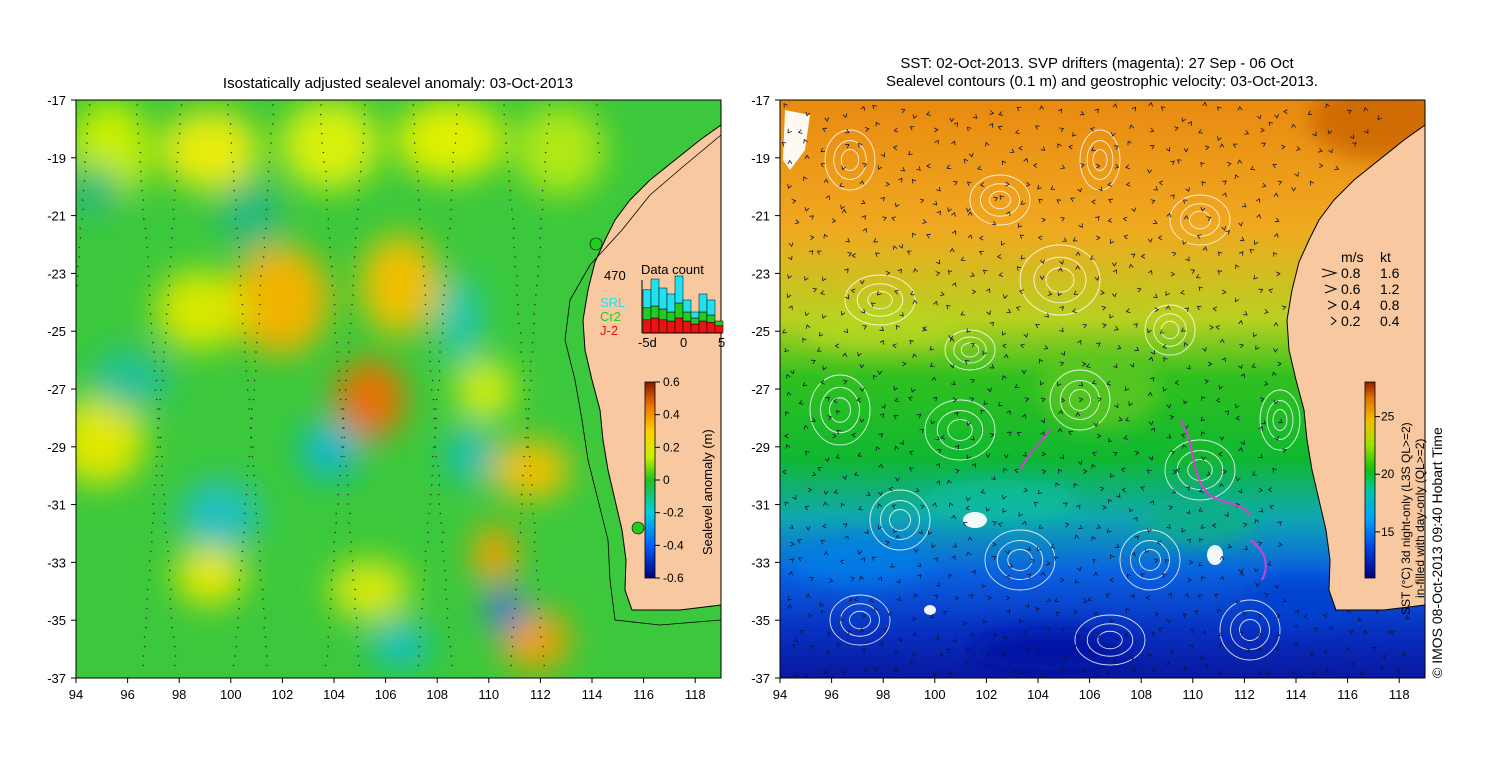 This screenshot has width=1500, height=780. What do you see at coordinates (1385, 257) in the screenshot?
I see `velocity-unit-kt: kt` at bounding box center [1385, 257].